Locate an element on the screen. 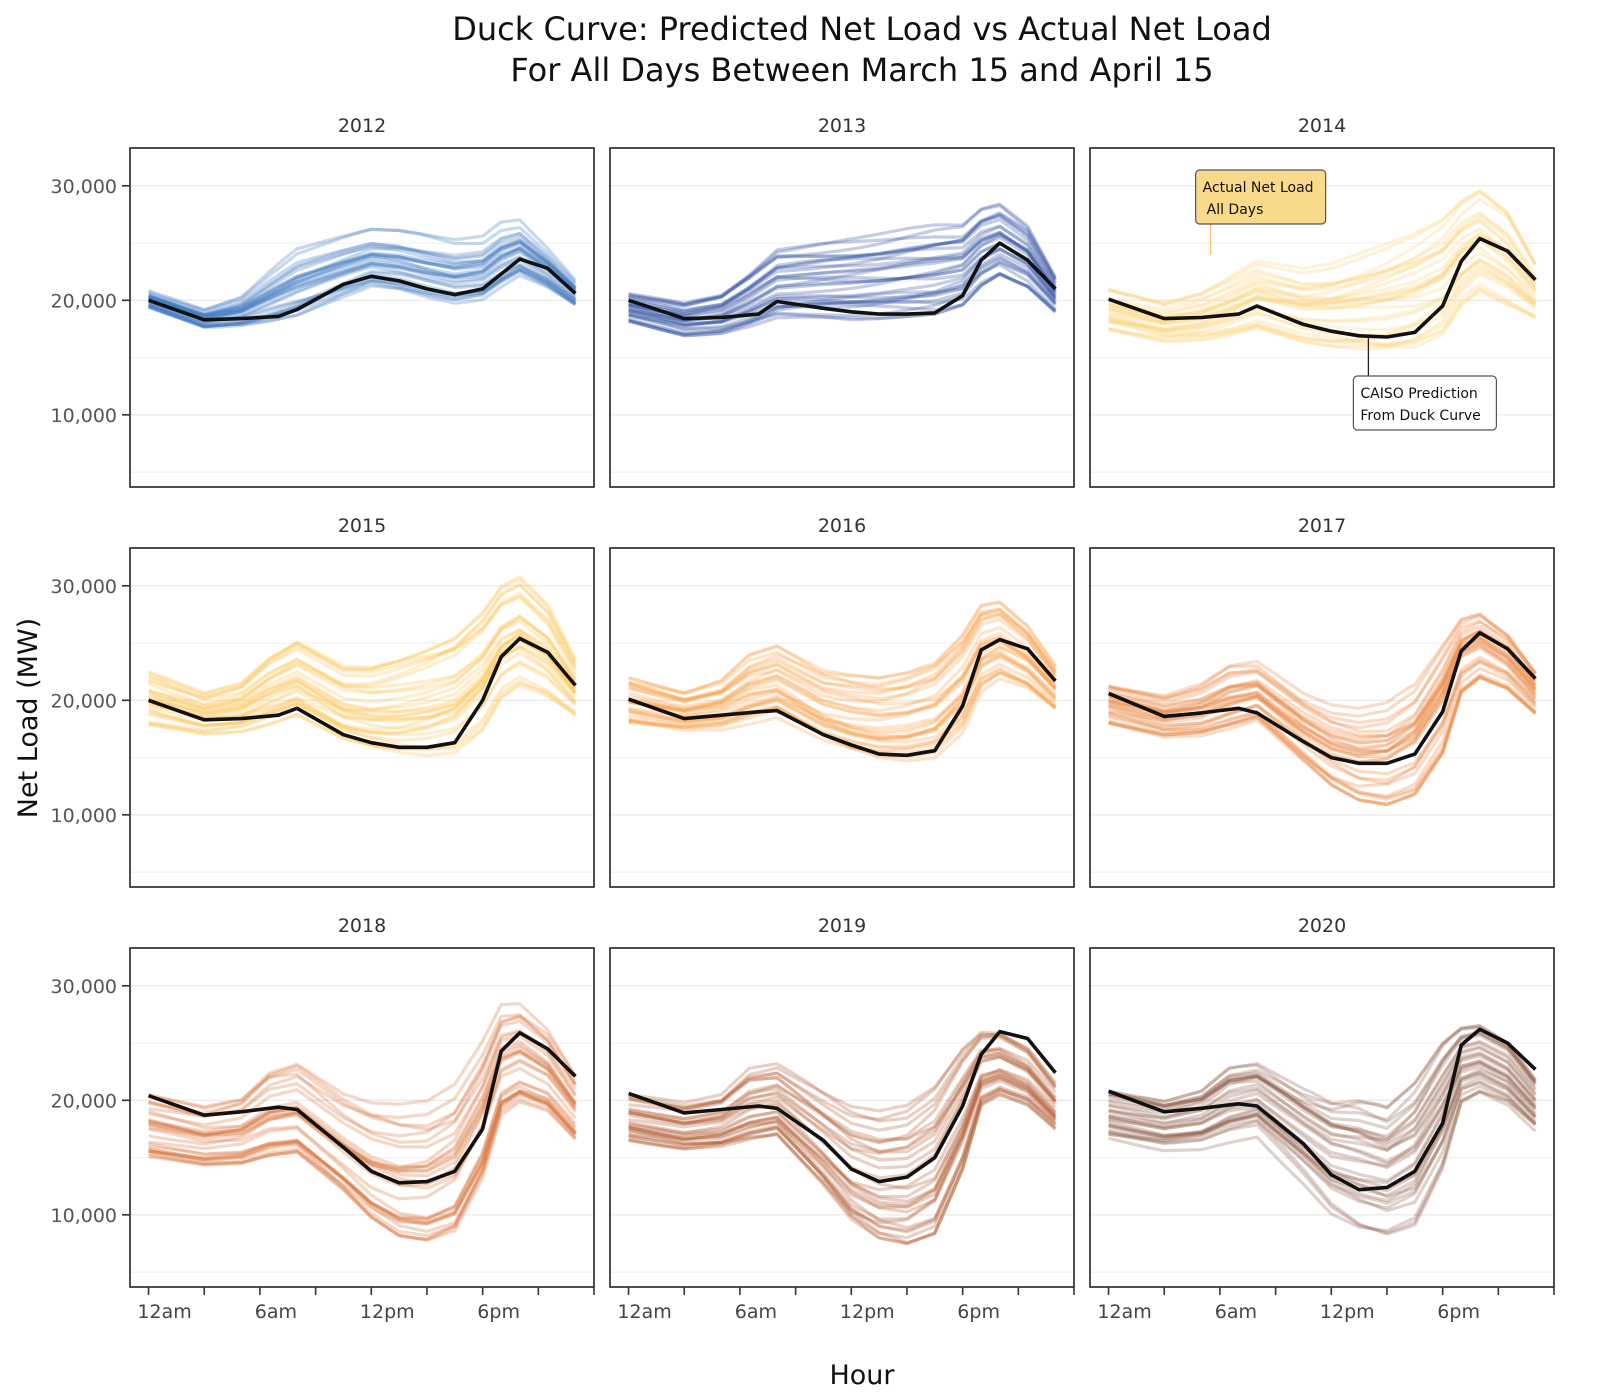 The image size is (1600, 1400). x-tick-label: 6pm is located at coordinates (978, 1312).